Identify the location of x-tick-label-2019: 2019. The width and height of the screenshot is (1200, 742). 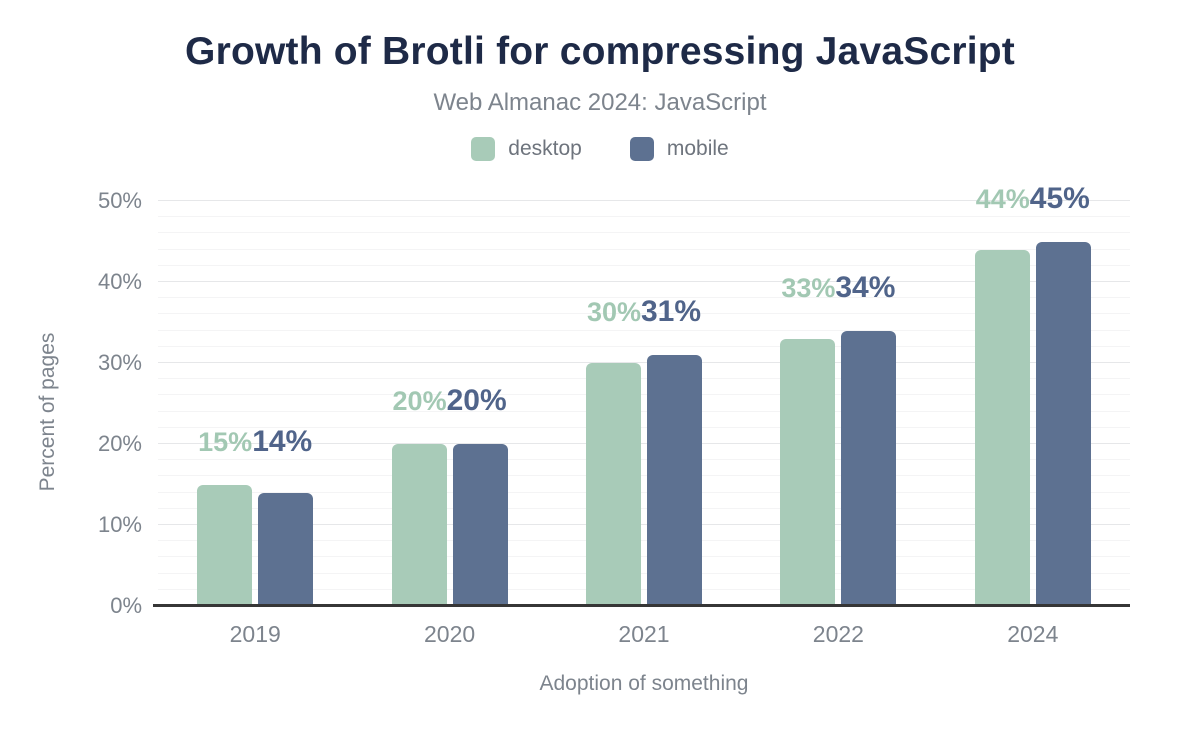
(255, 634).